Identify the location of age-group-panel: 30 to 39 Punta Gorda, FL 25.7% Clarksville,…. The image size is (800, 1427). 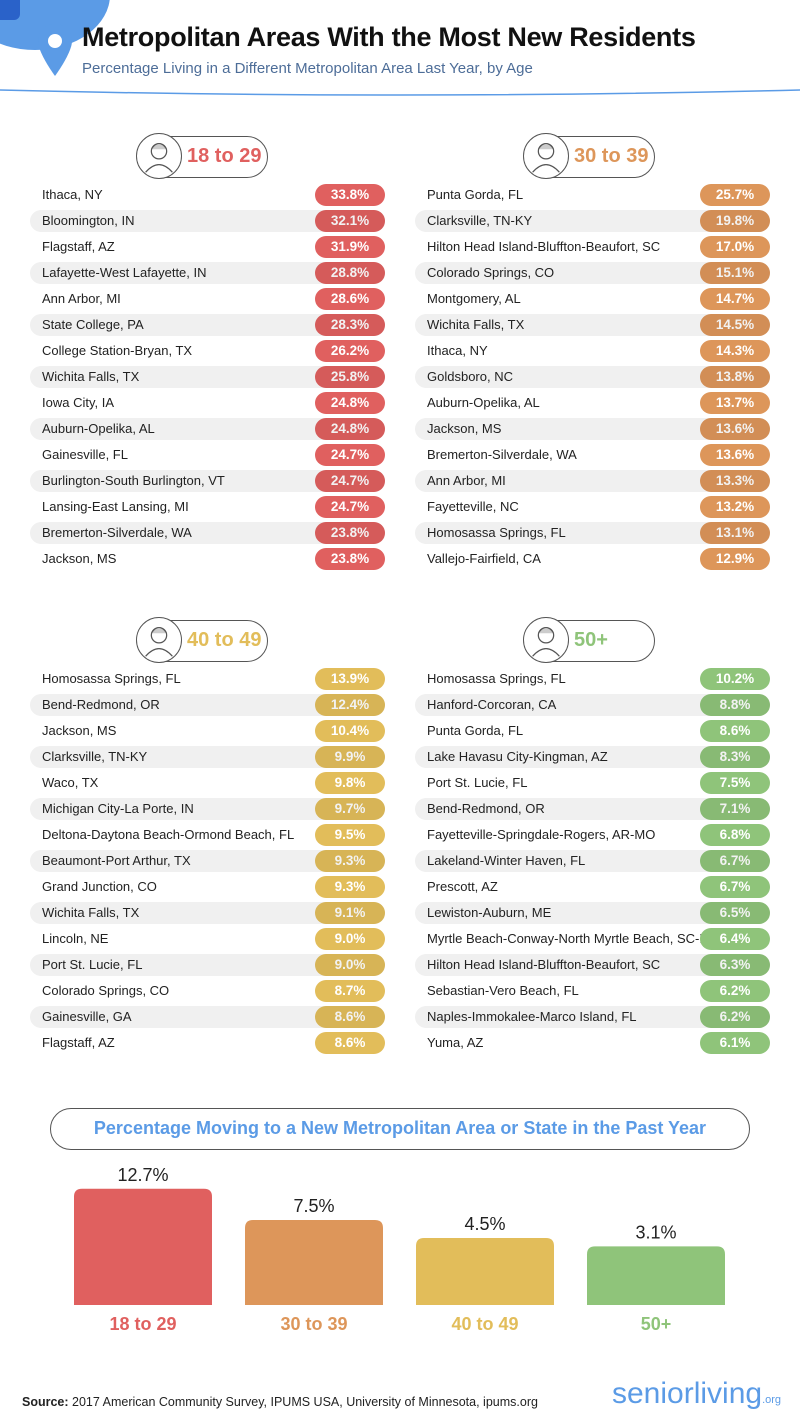
(592, 353).